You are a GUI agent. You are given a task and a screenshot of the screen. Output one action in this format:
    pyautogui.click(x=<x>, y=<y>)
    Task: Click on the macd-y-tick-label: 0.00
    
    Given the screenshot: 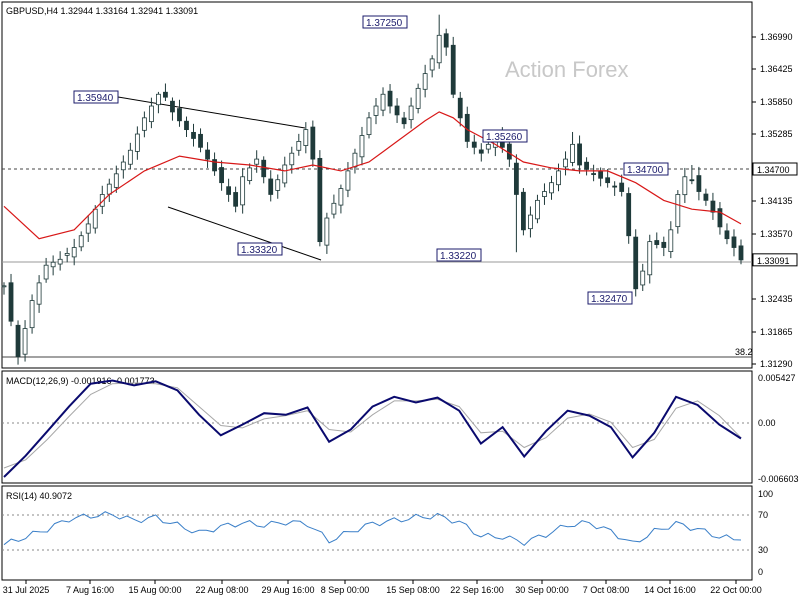 What is the action you would take?
    pyautogui.click(x=767, y=423)
    